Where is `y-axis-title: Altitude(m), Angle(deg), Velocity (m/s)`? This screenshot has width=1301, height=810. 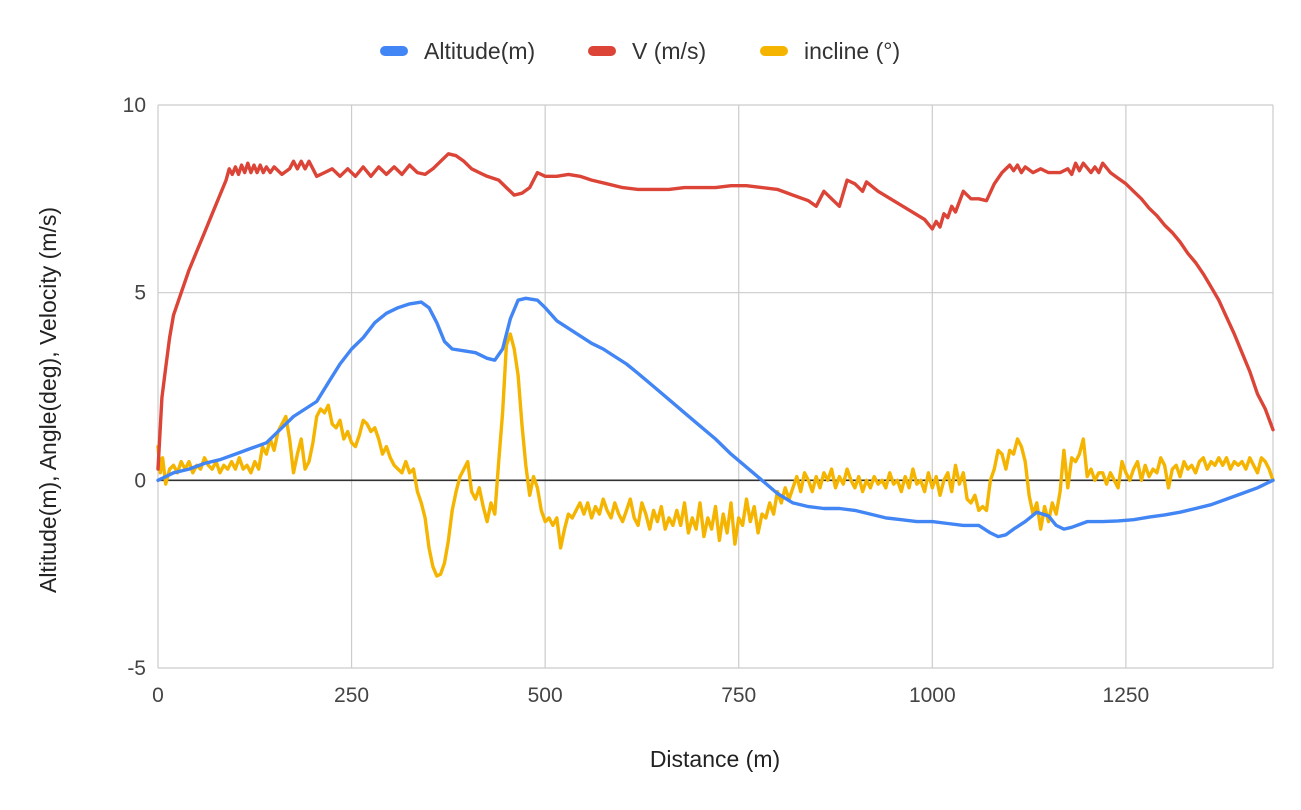 y-axis-title: Altitude(m), Angle(deg), Velocity (m/s) is located at coordinates (48, 400).